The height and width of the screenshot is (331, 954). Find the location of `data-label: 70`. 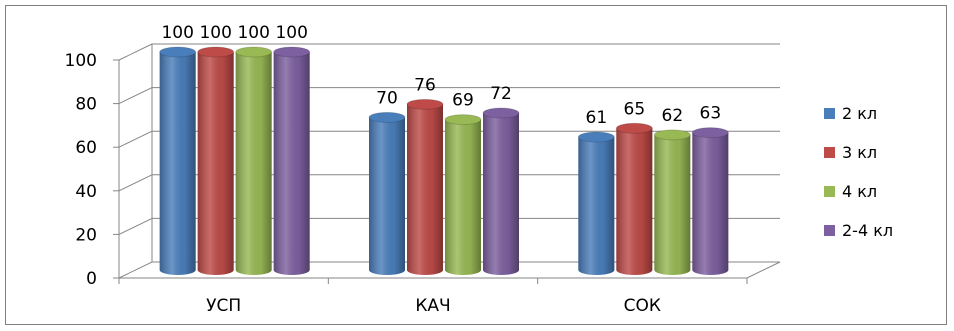

data-label: 70 is located at coordinates (387, 98).